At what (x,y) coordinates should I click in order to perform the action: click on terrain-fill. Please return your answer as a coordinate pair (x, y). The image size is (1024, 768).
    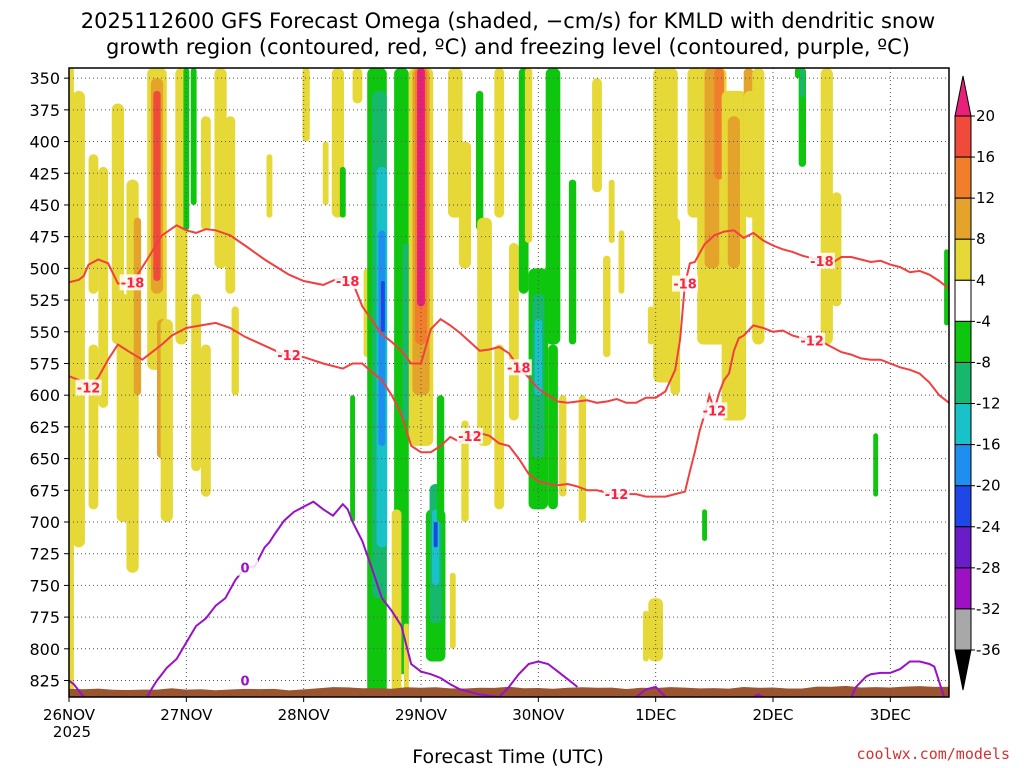
    Looking at the image, I should click on (509, 691).